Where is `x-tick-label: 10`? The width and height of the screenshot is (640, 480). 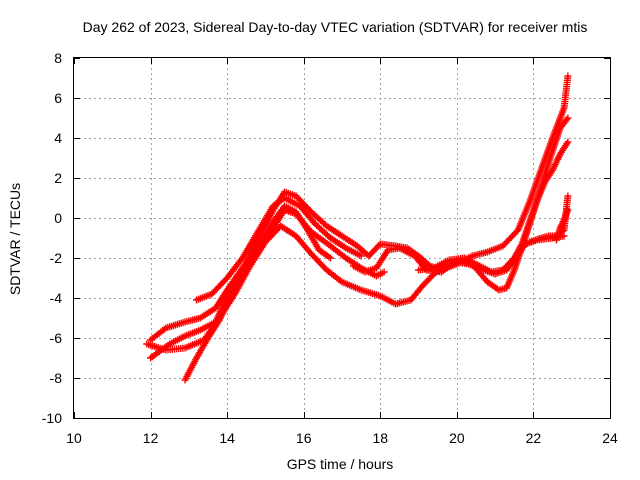
x-tick-label: 10 is located at coordinates (74, 438).